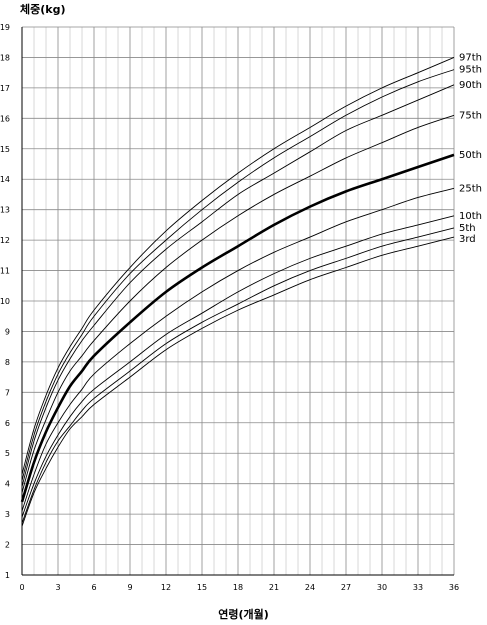  What do you see at coordinates (7, 392) in the screenshot?
I see `y-tick-label: 7` at bounding box center [7, 392].